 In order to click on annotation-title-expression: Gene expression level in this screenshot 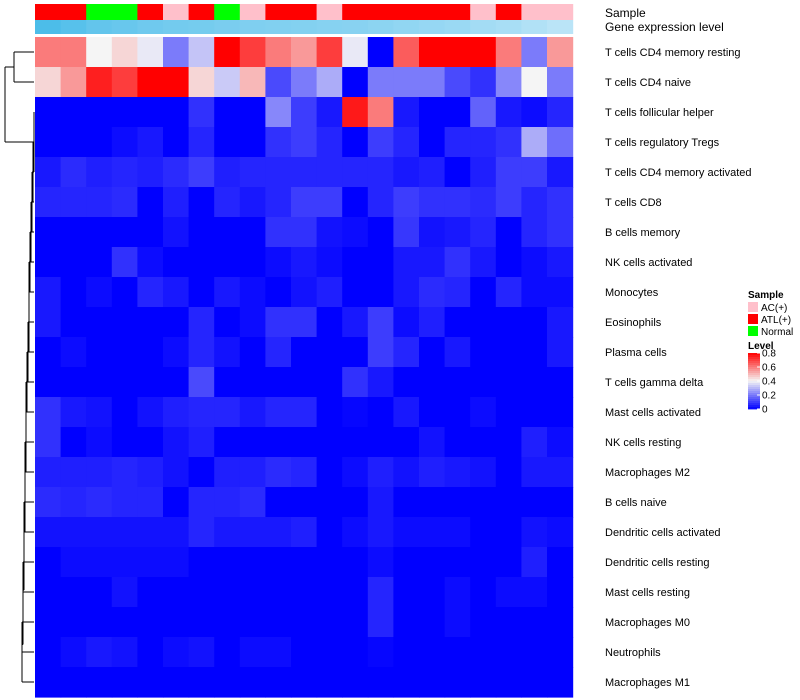, I will do `click(664, 27)`.